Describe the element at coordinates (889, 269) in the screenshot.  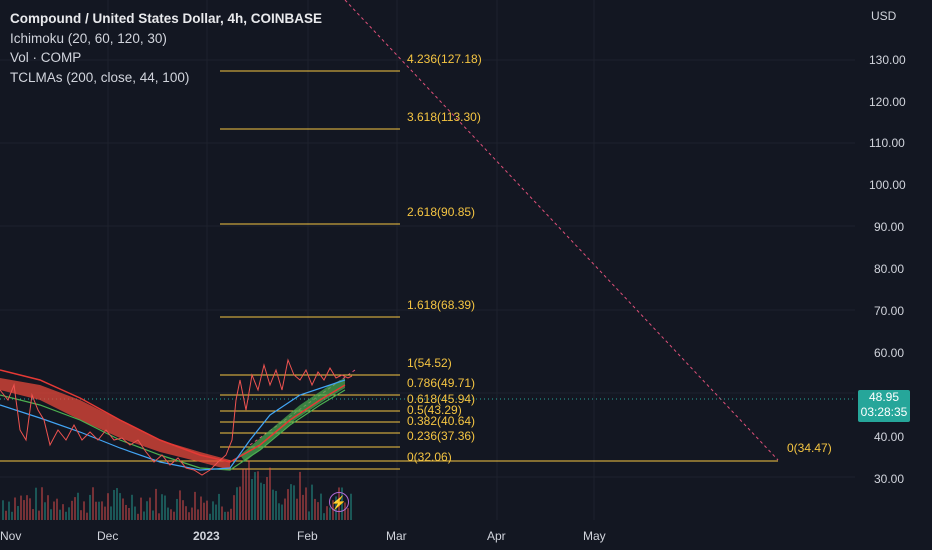
I see `price-tick: 80.00` at that location.